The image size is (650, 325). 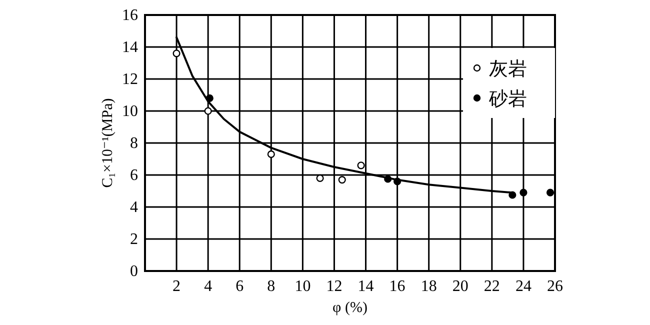 I want to click on x-tick-label: 6, so click(x=240, y=286).